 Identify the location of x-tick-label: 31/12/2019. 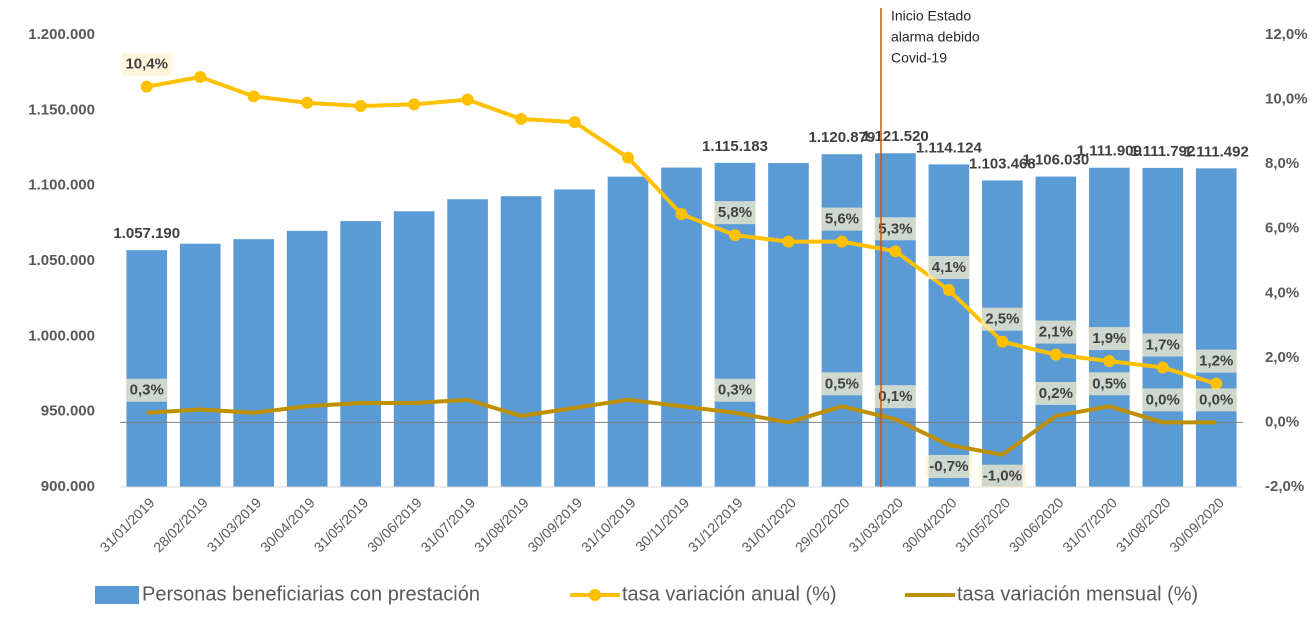
(715, 524).